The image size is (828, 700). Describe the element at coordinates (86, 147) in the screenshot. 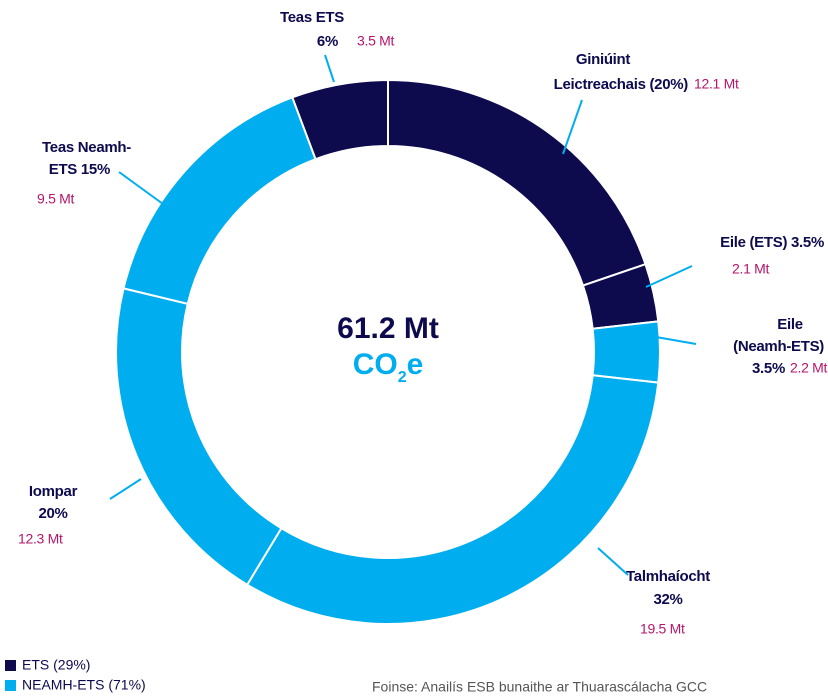

I see `segment-label: Teas Neamh-` at that location.